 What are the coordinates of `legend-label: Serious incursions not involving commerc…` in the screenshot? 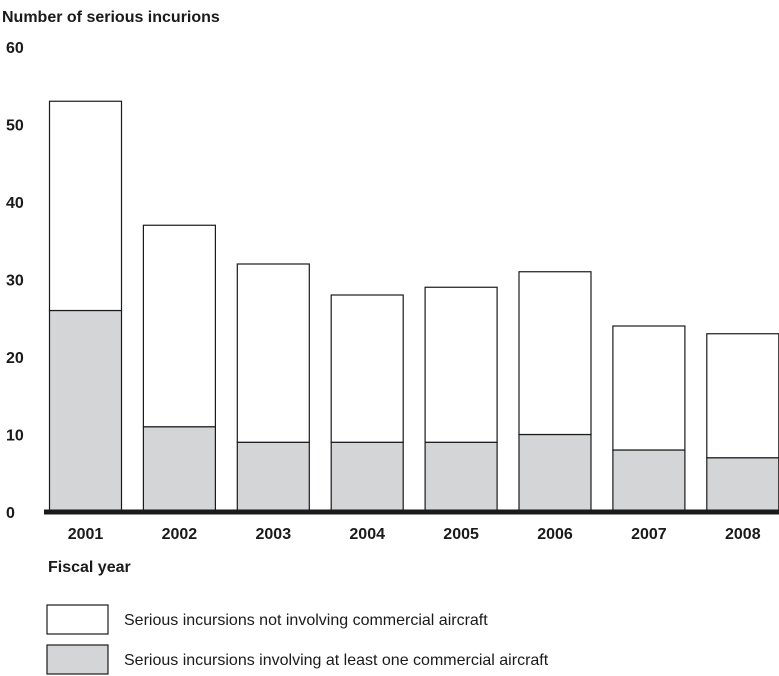 It's located at (306, 620).